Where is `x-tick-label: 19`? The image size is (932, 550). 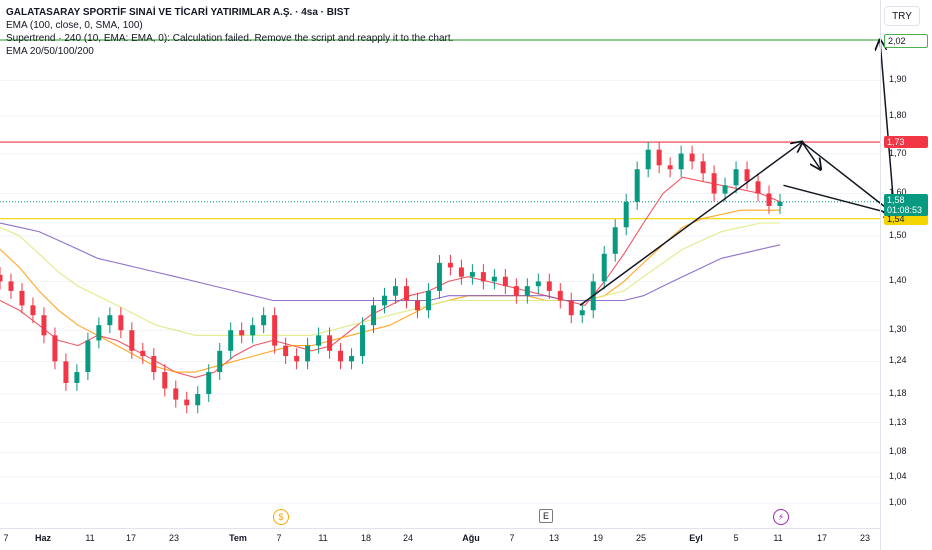
x-tick-label: 19 is located at coordinates (598, 538).